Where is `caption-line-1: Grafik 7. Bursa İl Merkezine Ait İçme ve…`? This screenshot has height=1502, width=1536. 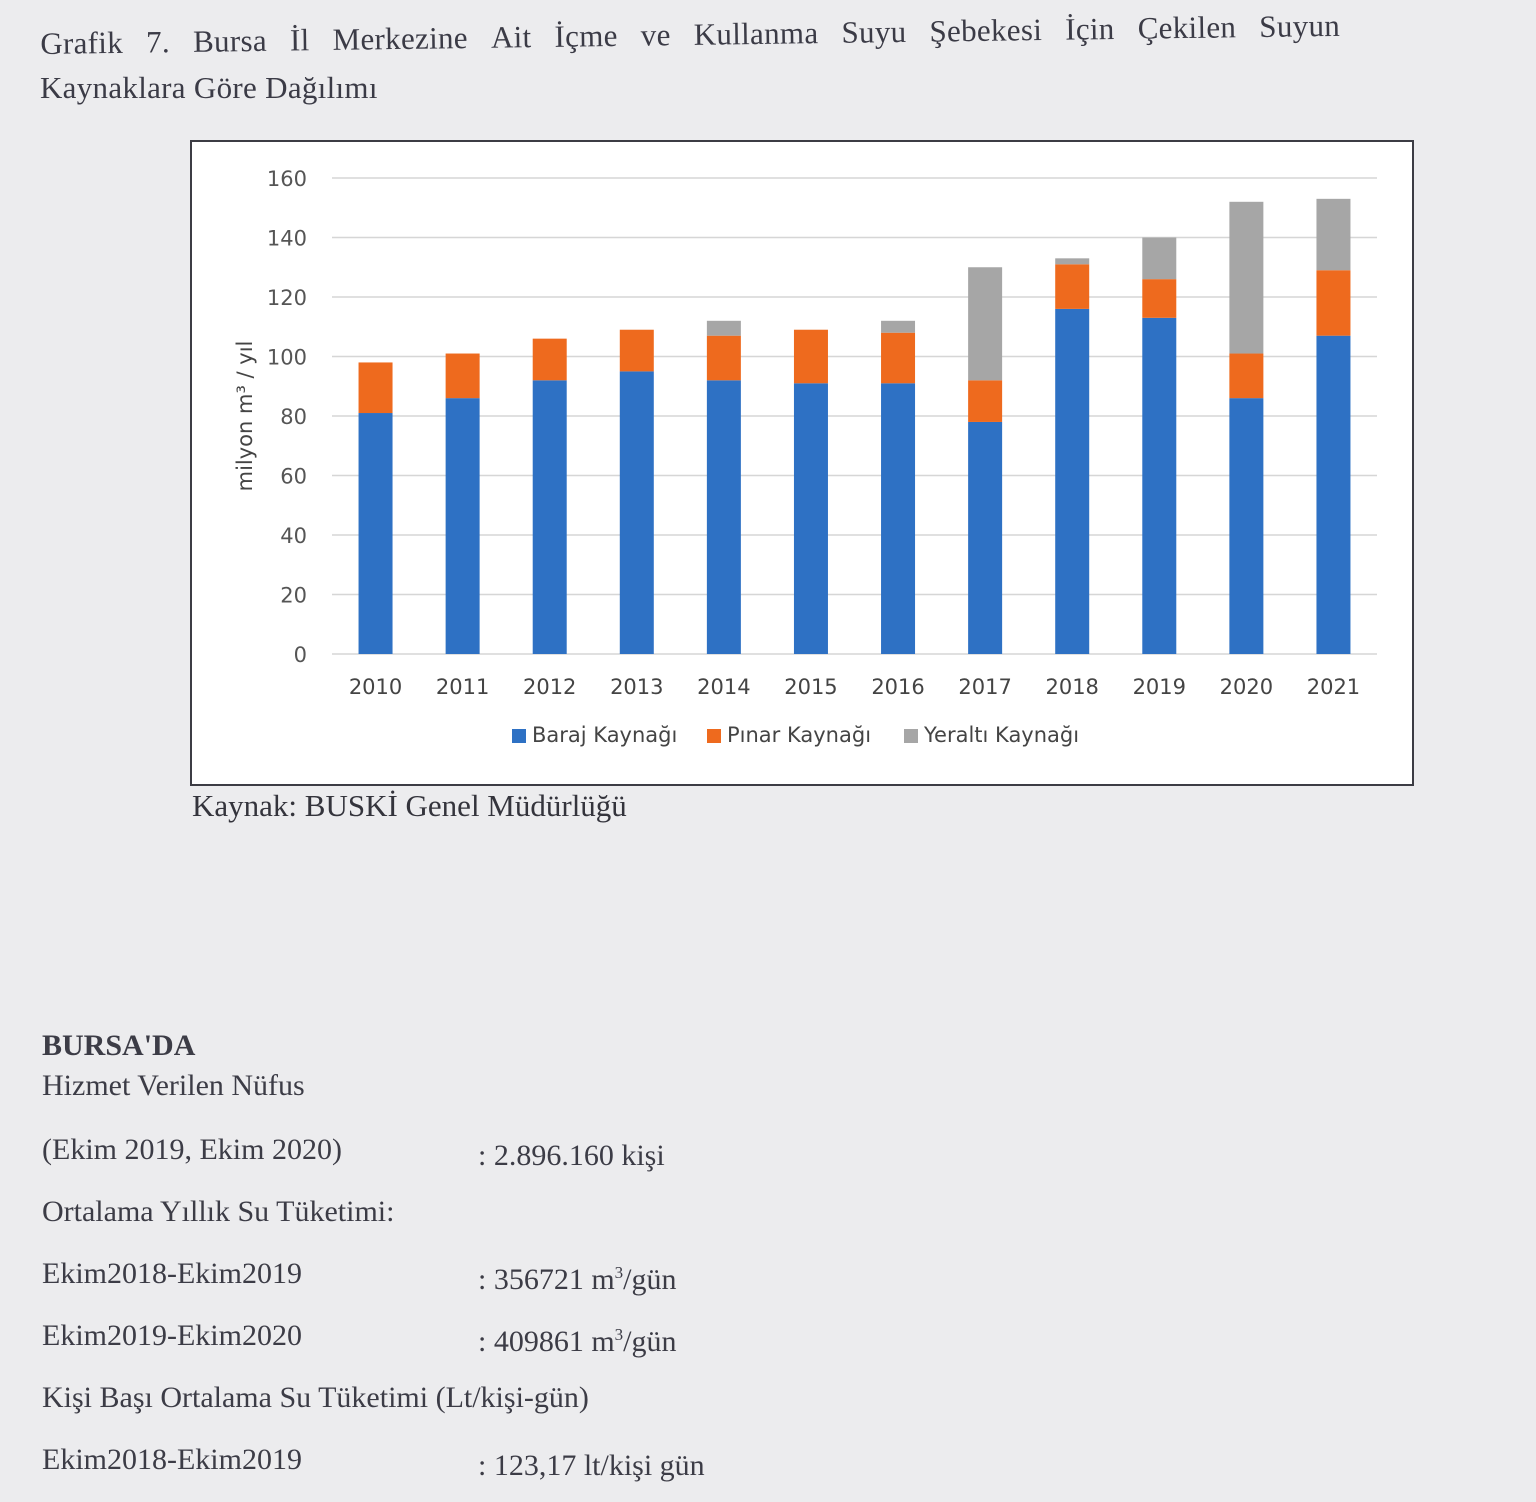 caption-line-1: Grafik 7. Bursa İl Merkezine Ait İçme ve… is located at coordinates (690, 35).